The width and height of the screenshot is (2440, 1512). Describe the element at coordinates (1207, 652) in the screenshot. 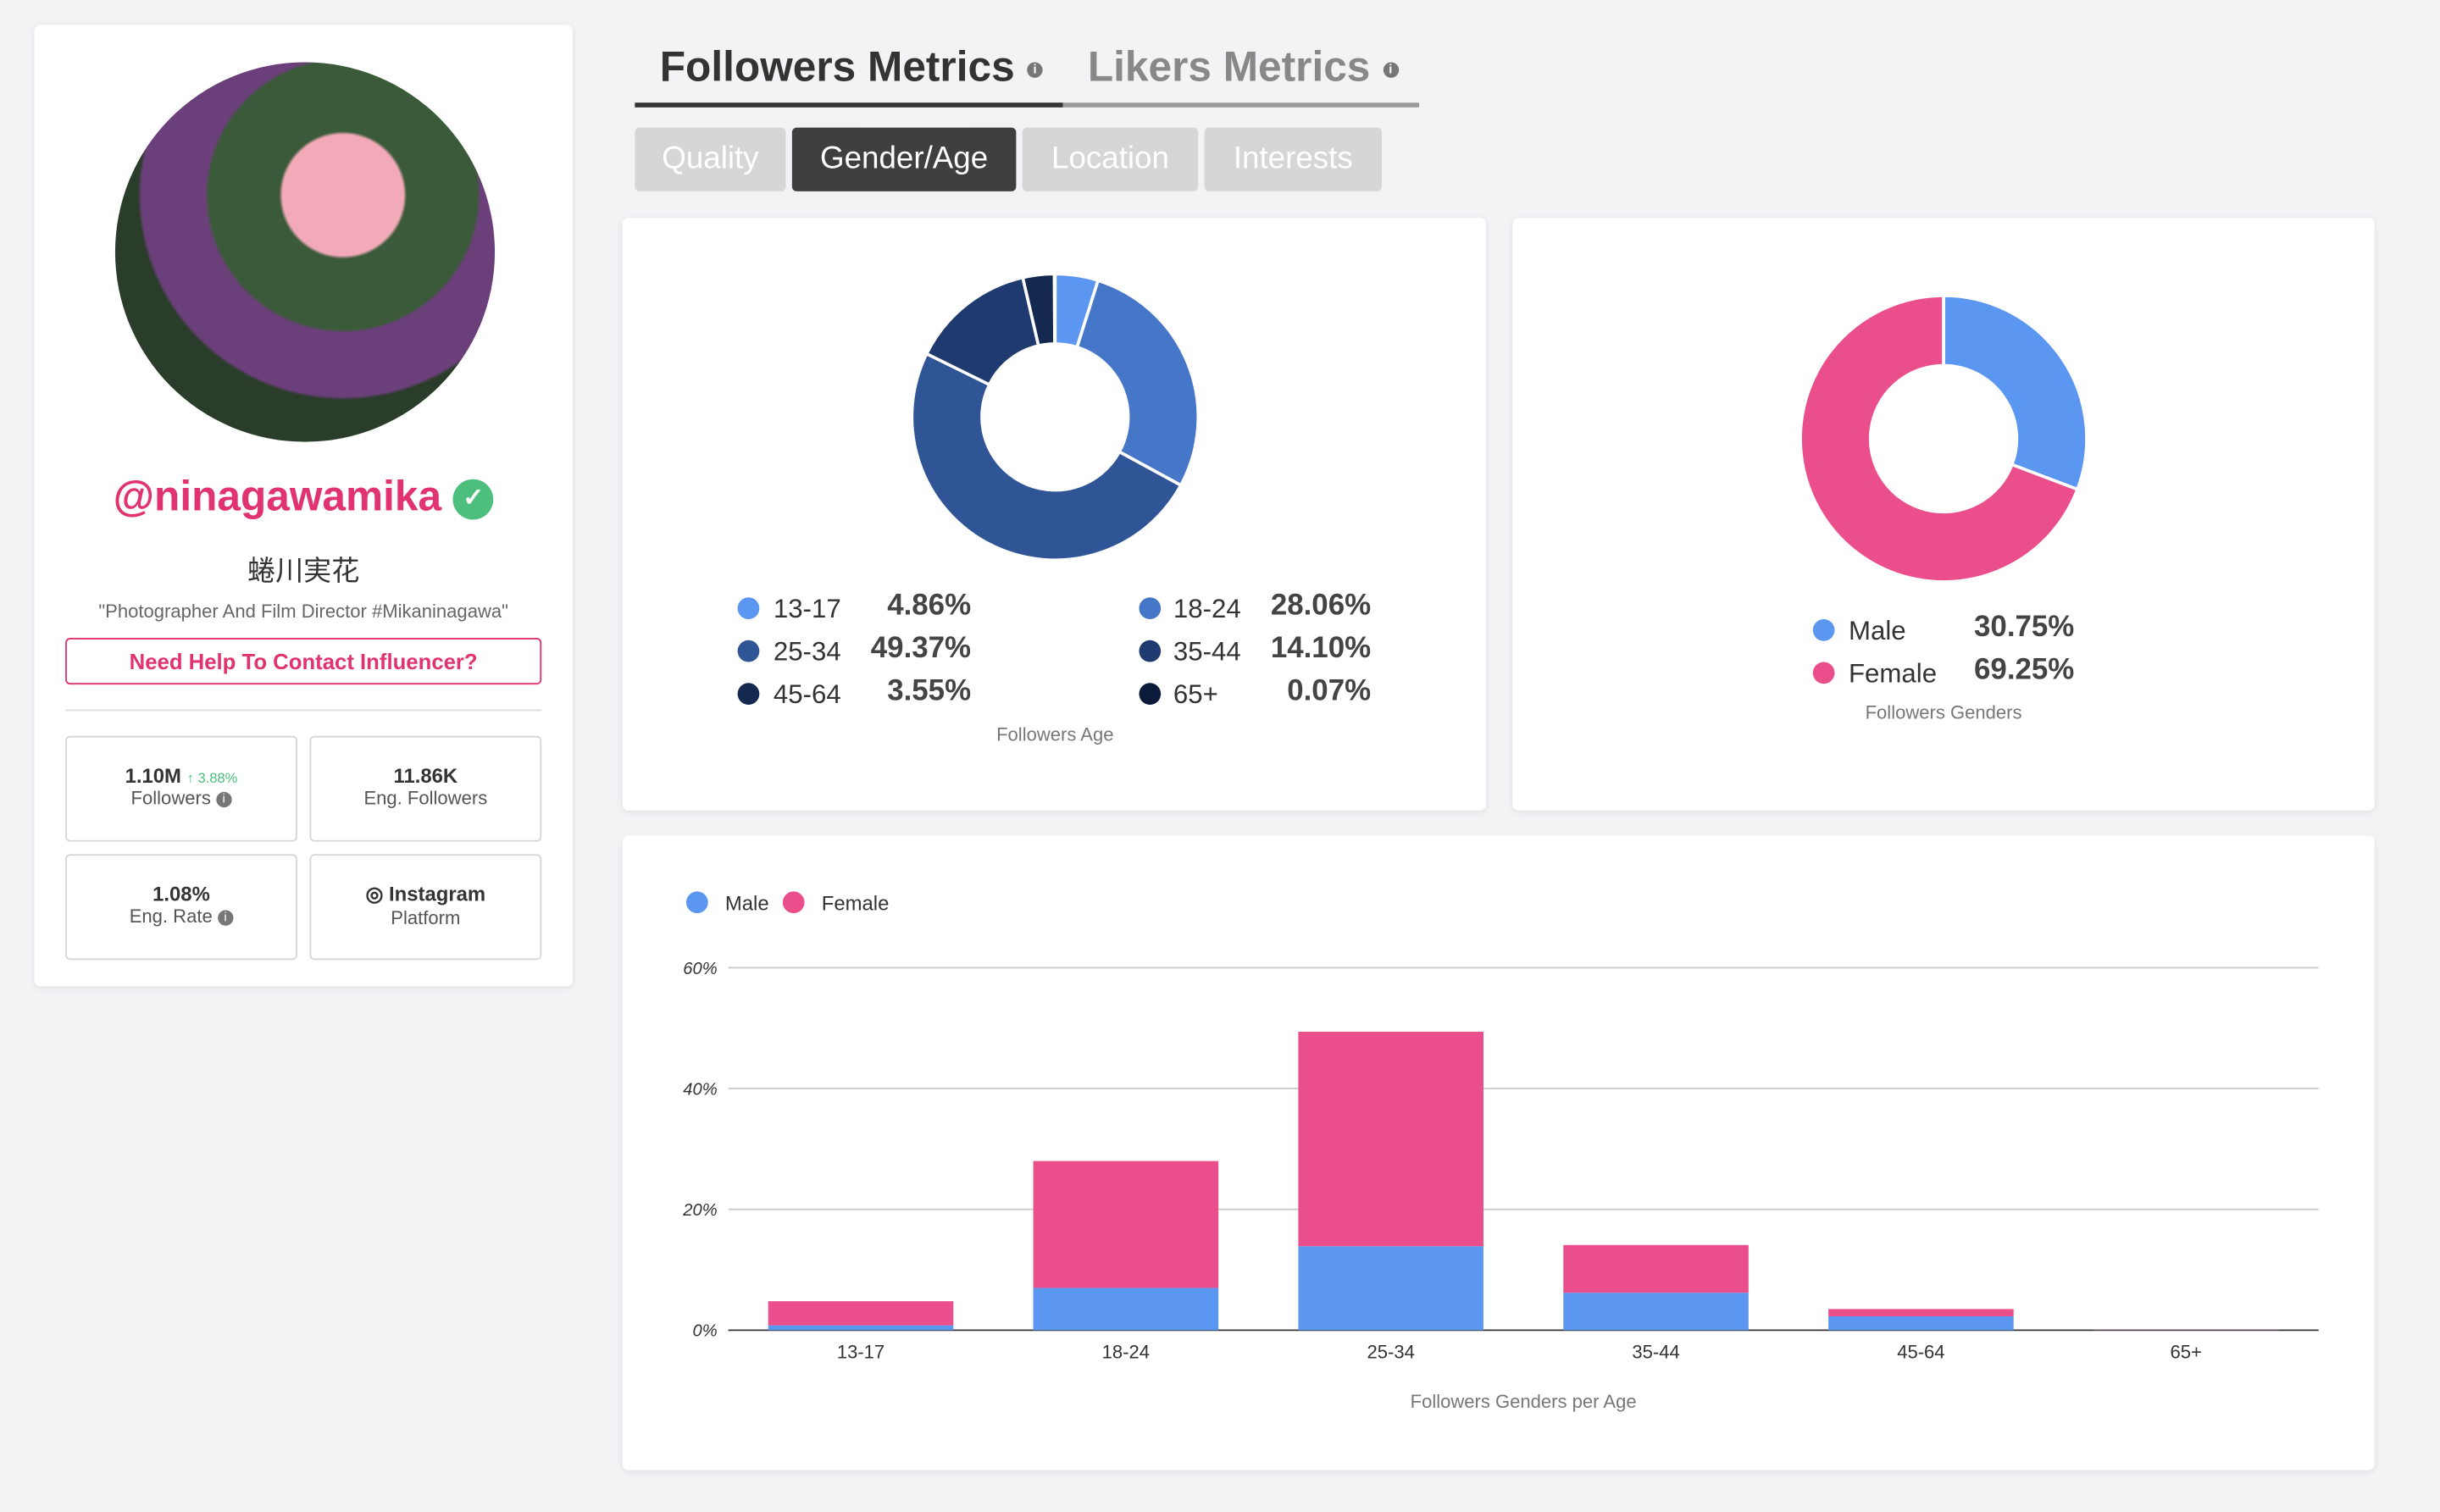

I see `legend-label: 35-44` at that location.